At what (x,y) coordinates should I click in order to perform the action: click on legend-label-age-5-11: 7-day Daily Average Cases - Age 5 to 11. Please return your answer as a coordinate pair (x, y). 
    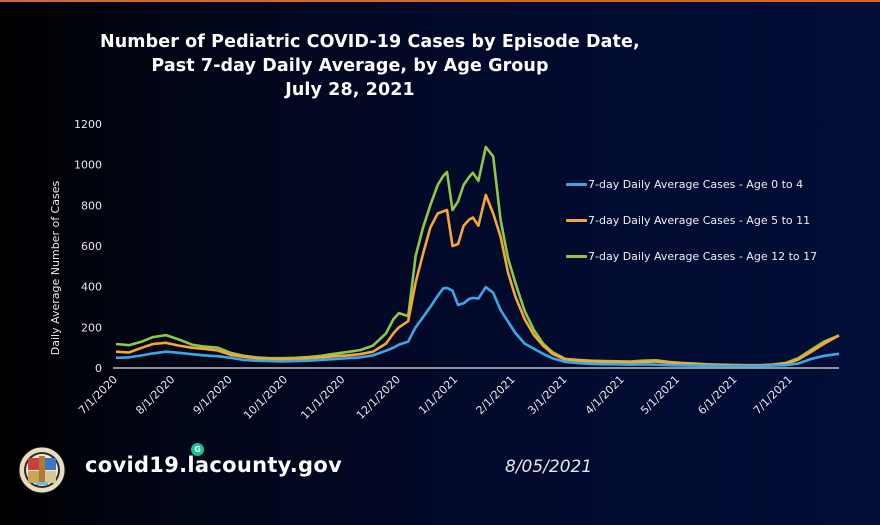
    Looking at the image, I should click on (699, 220).